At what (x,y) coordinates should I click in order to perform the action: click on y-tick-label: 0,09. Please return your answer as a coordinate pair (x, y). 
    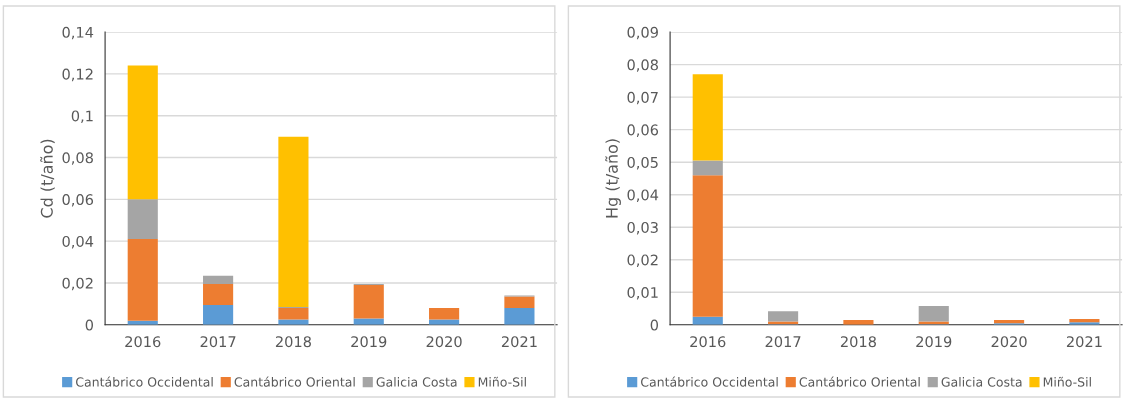
    Looking at the image, I should click on (642, 33).